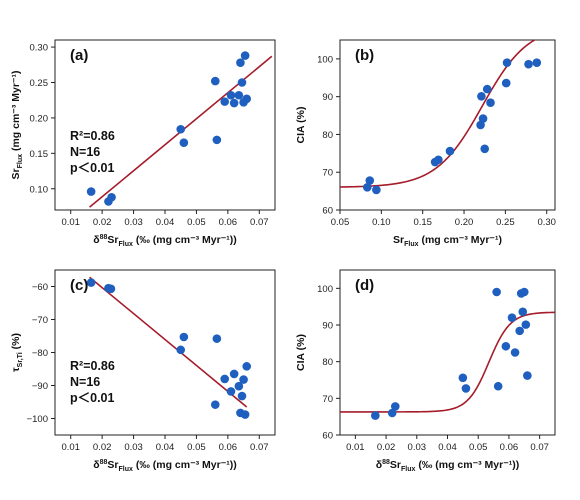 The width and height of the screenshot is (580, 500). I want to click on x-tick-label: 0.20, so click(464, 222).